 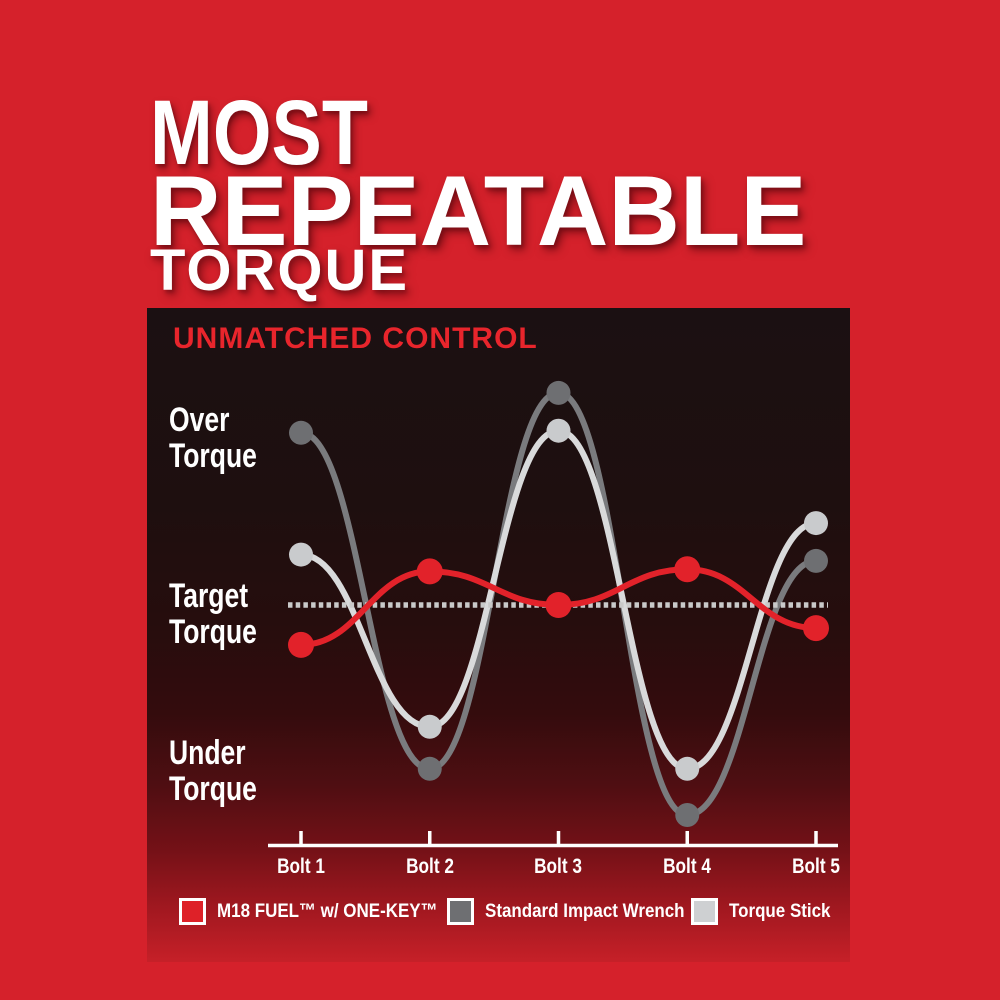 What do you see at coordinates (259, 133) in the screenshot?
I see `page-title-line-most: MOST` at bounding box center [259, 133].